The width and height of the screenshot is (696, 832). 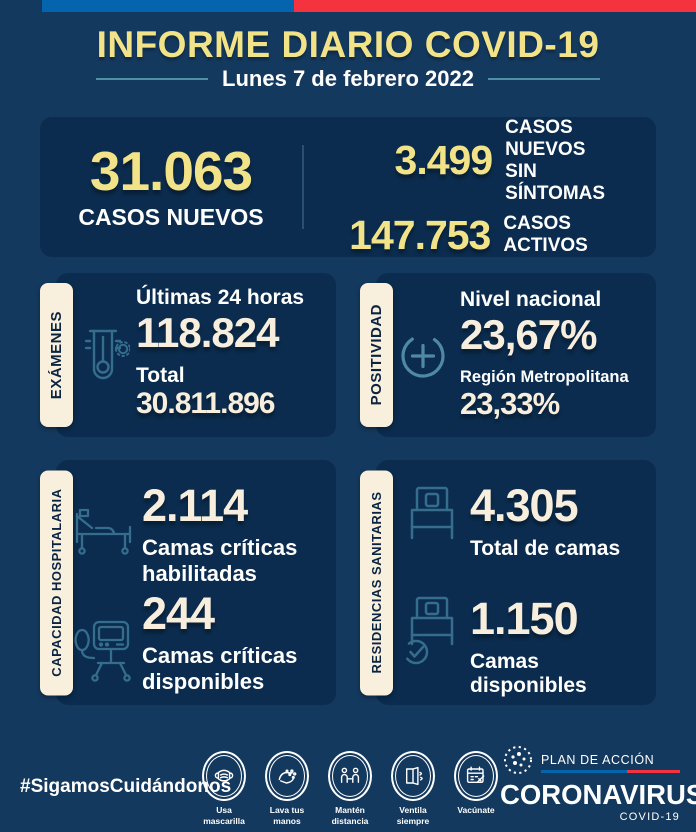 I want to click on hashtag: #SigamosCuidándonos, so click(x=126, y=786).